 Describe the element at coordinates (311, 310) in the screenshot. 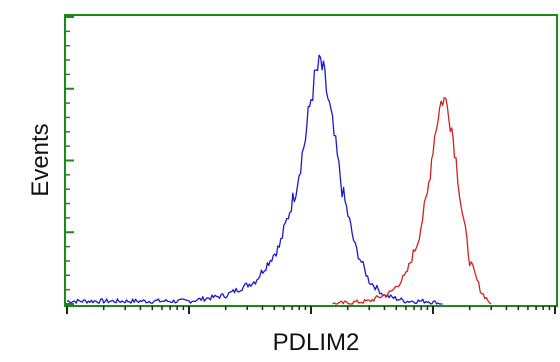

I see `x-axis-ticks` at that location.